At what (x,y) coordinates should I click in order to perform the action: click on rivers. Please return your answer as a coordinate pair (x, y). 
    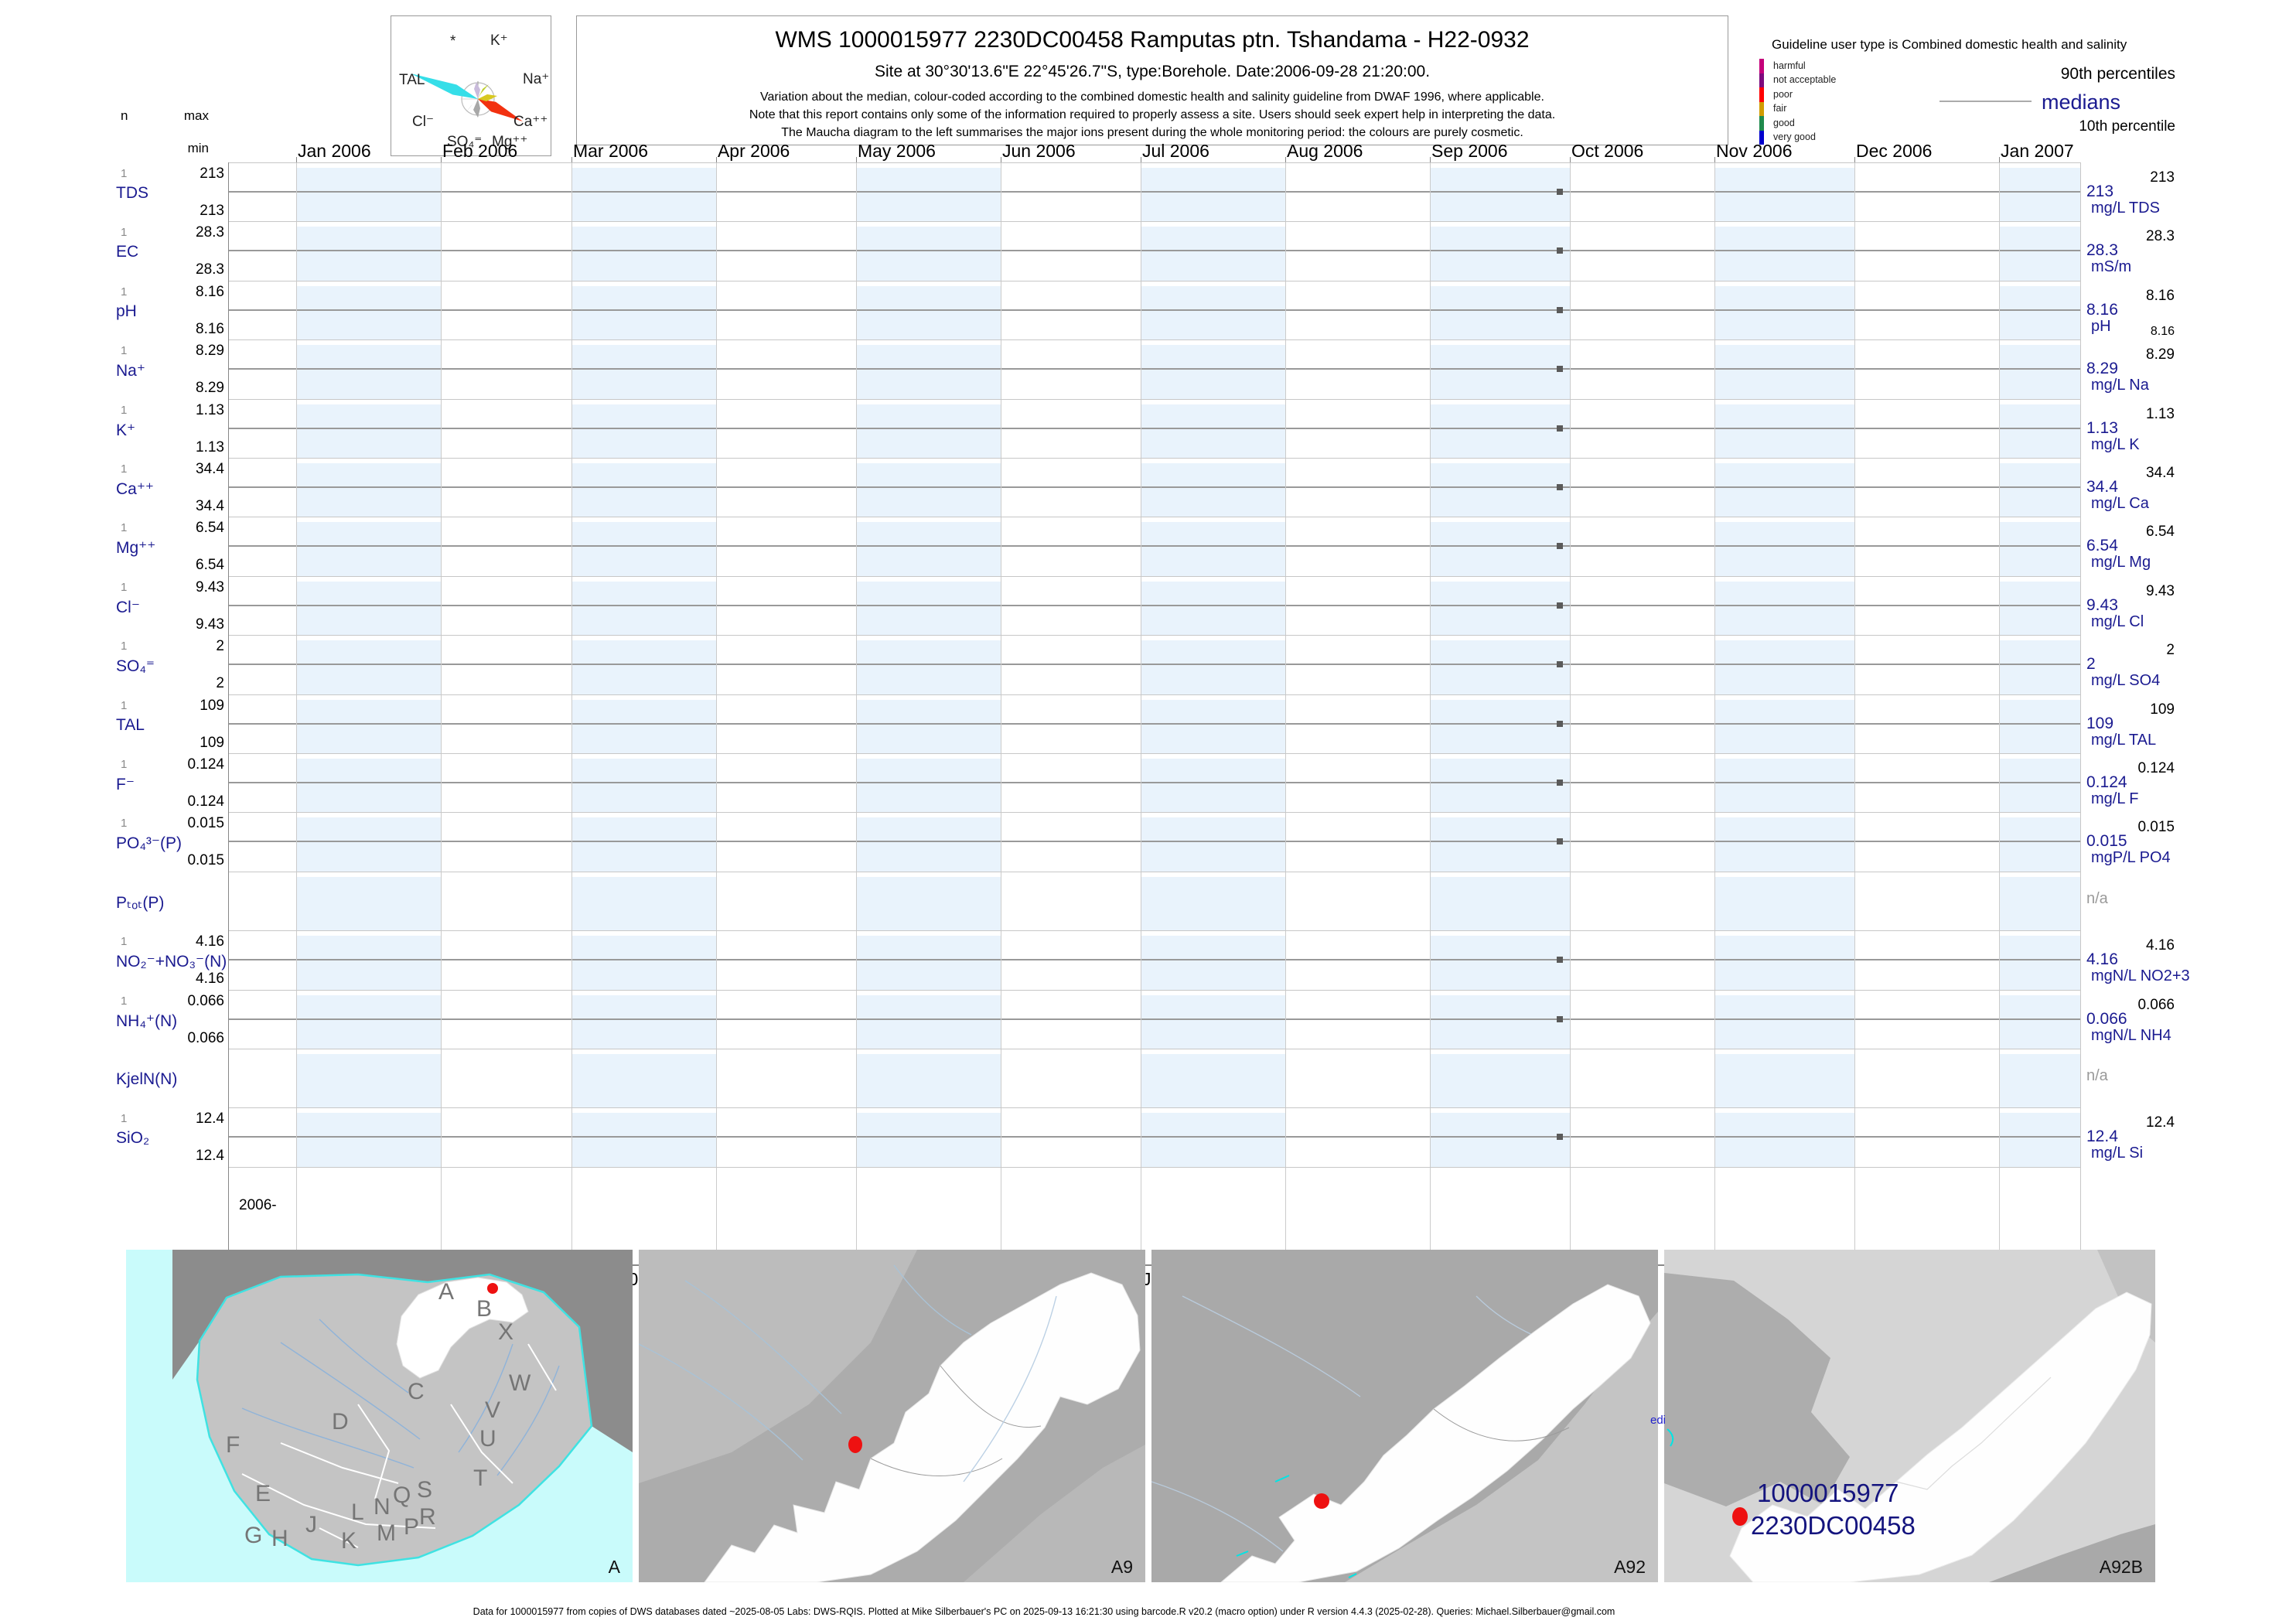
    Looking at the image, I should click on (400, 1397).